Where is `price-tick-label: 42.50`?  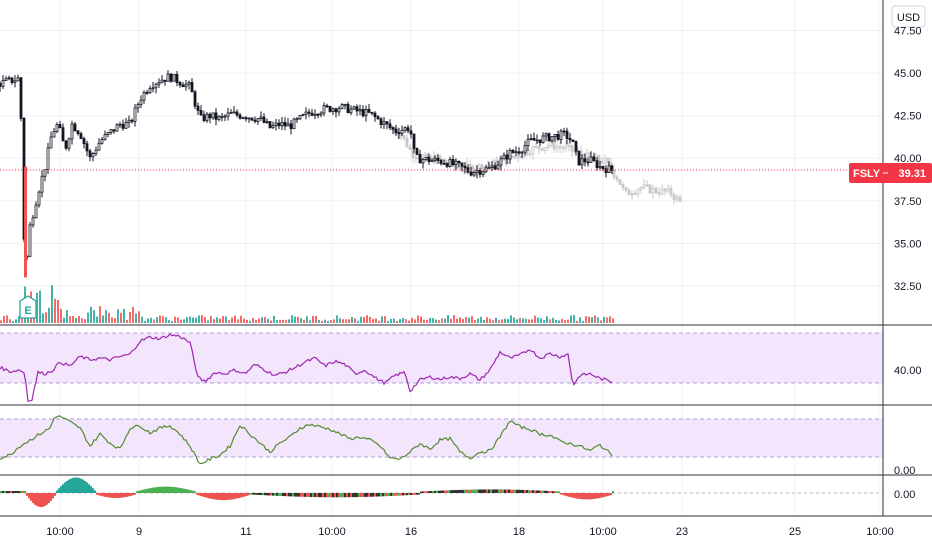 price-tick-label: 42.50 is located at coordinates (908, 117).